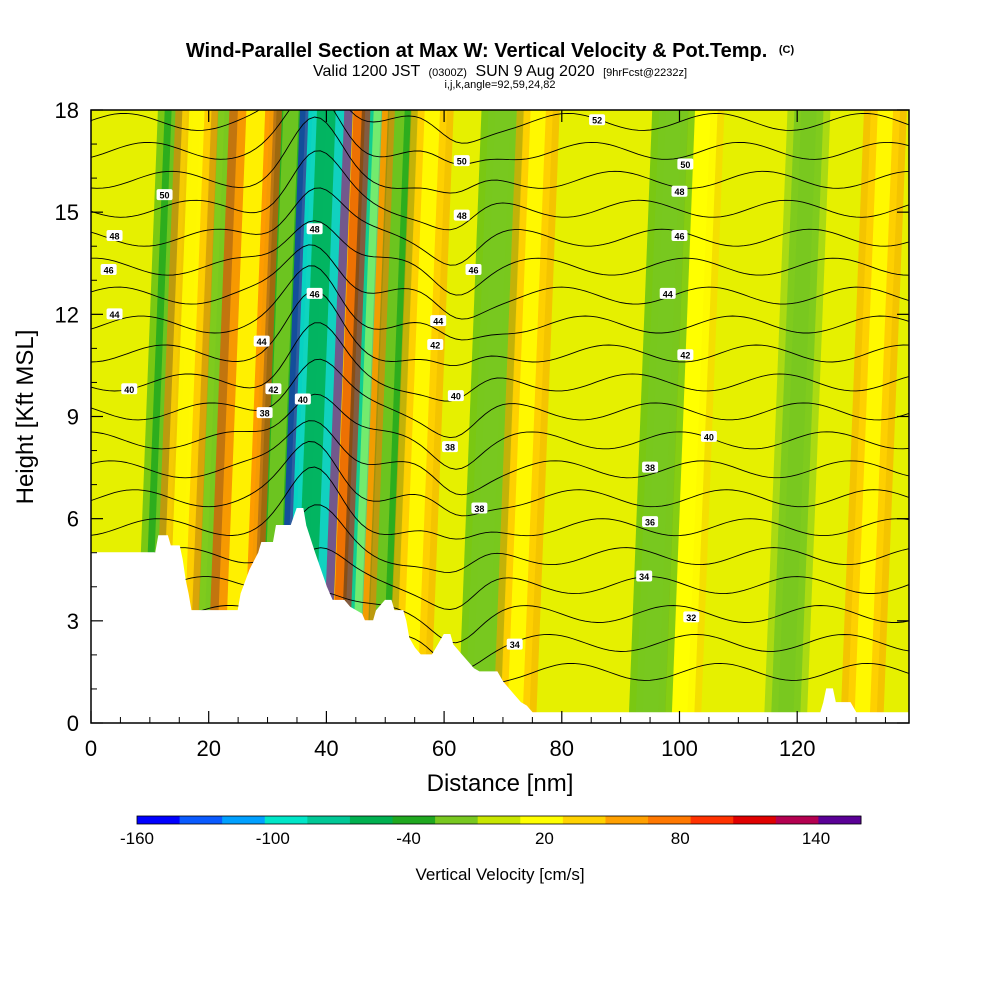 The height and width of the screenshot is (1000, 1000). I want to click on svg-text: 34, so click(515, 645).